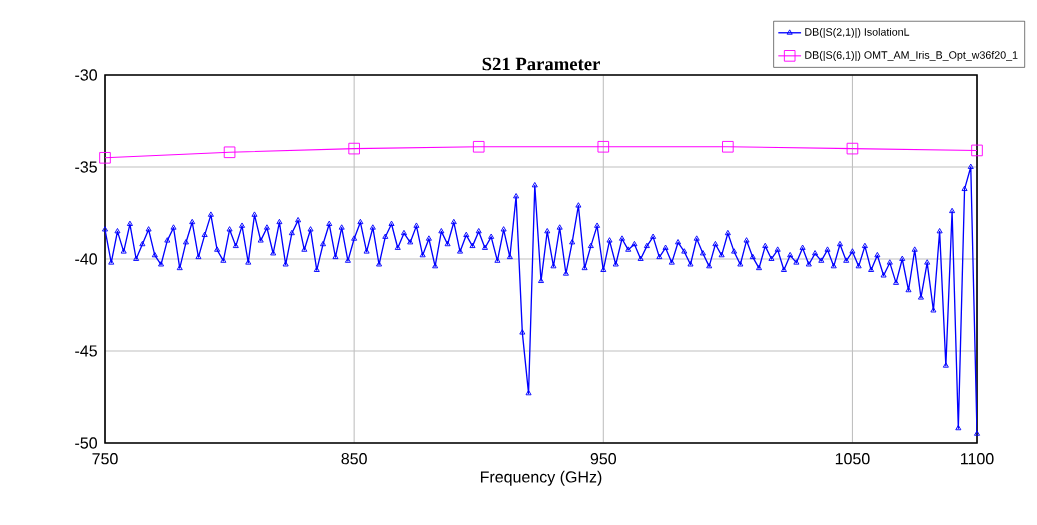 This screenshot has height=525, width=1037. I want to click on y-tick-label: -30, so click(86, 75).